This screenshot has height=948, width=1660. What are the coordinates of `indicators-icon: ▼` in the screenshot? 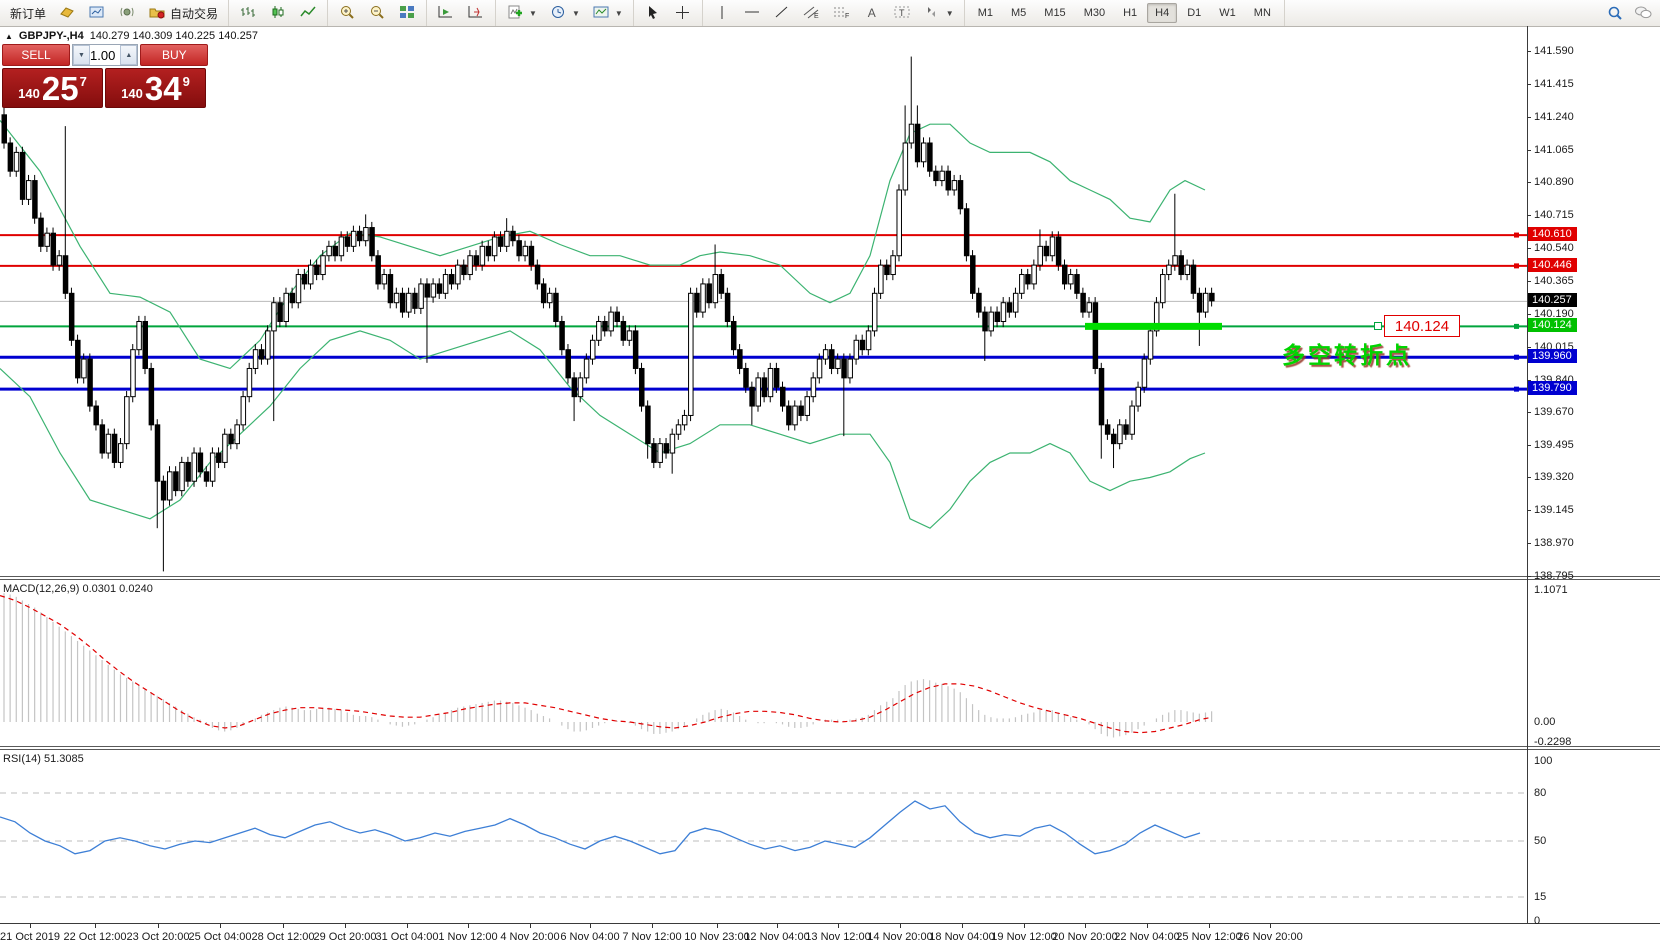 It's located at (521, 13).